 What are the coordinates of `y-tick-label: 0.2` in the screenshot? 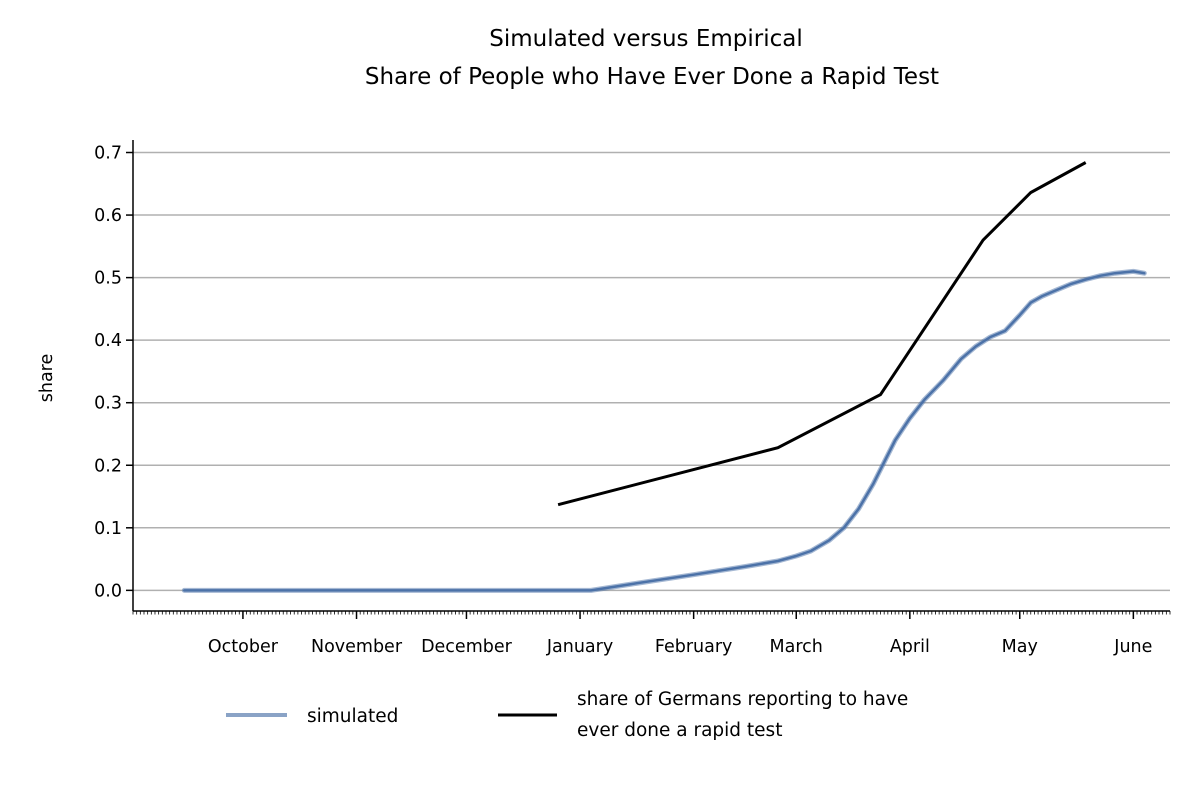 It's located at (108, 466).